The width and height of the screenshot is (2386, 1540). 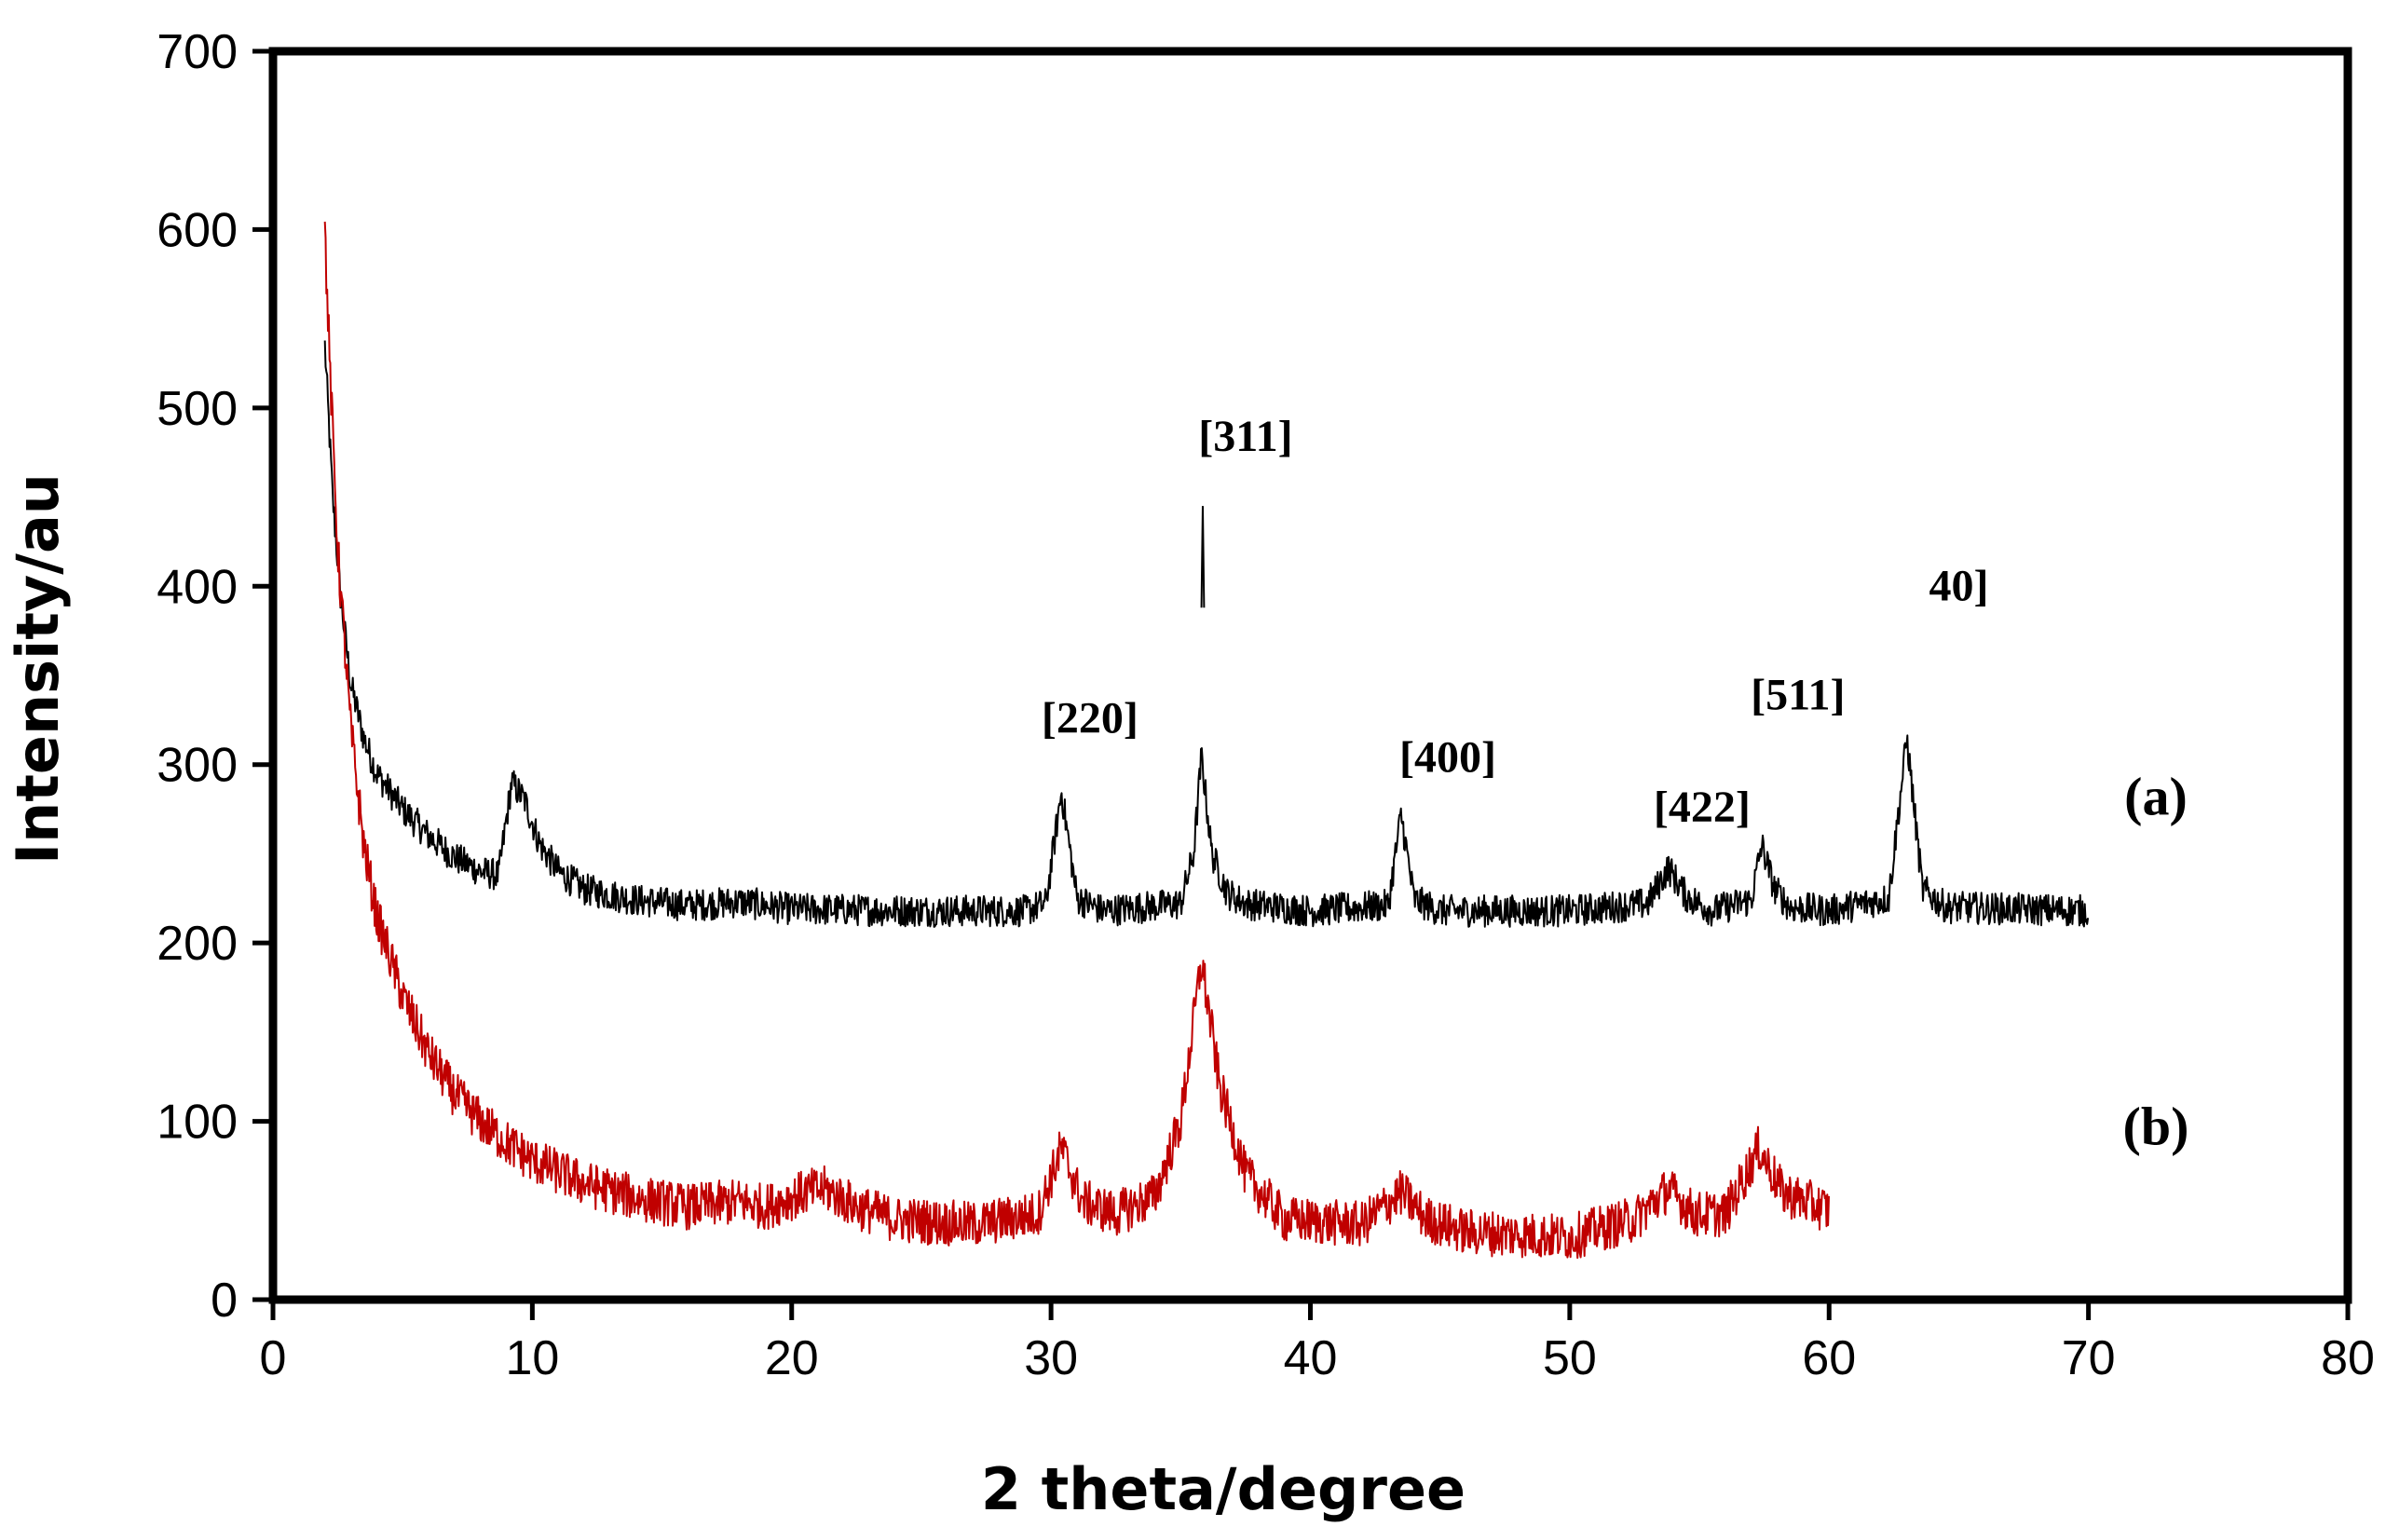 I want to click on series-label: (a), so click(x=2156, y=796).